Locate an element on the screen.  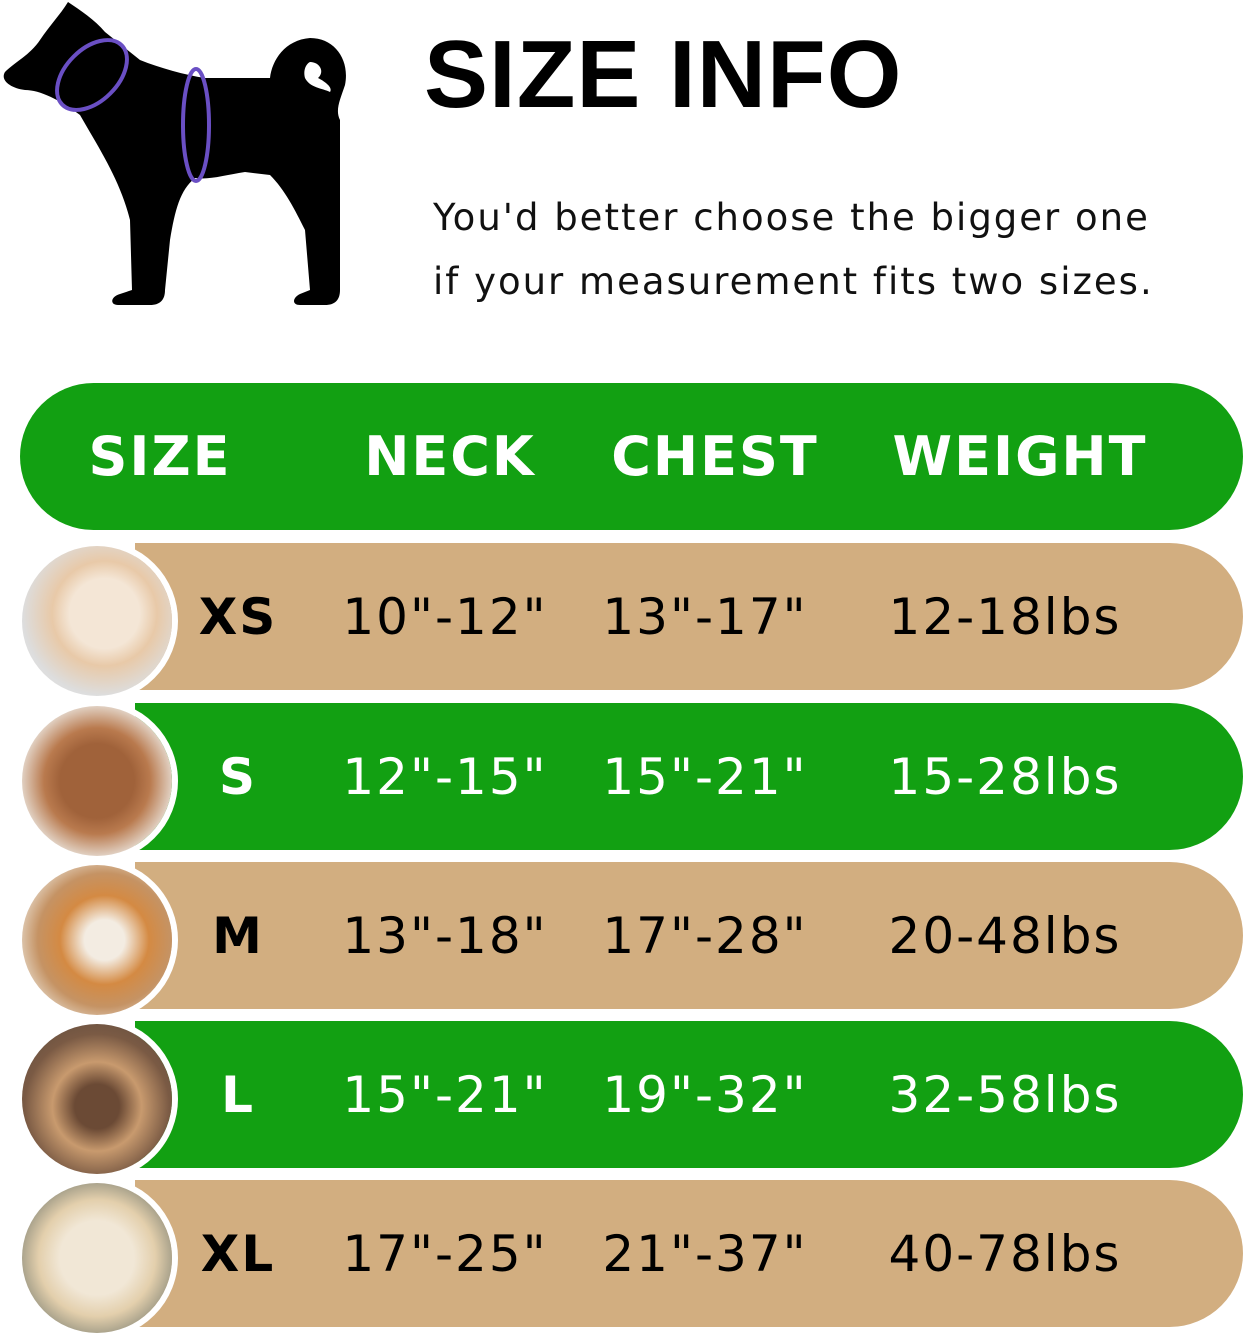
table-row: XL 17"-25" 21"-37" 40-78lbs is located at coordinates (624, 1258).